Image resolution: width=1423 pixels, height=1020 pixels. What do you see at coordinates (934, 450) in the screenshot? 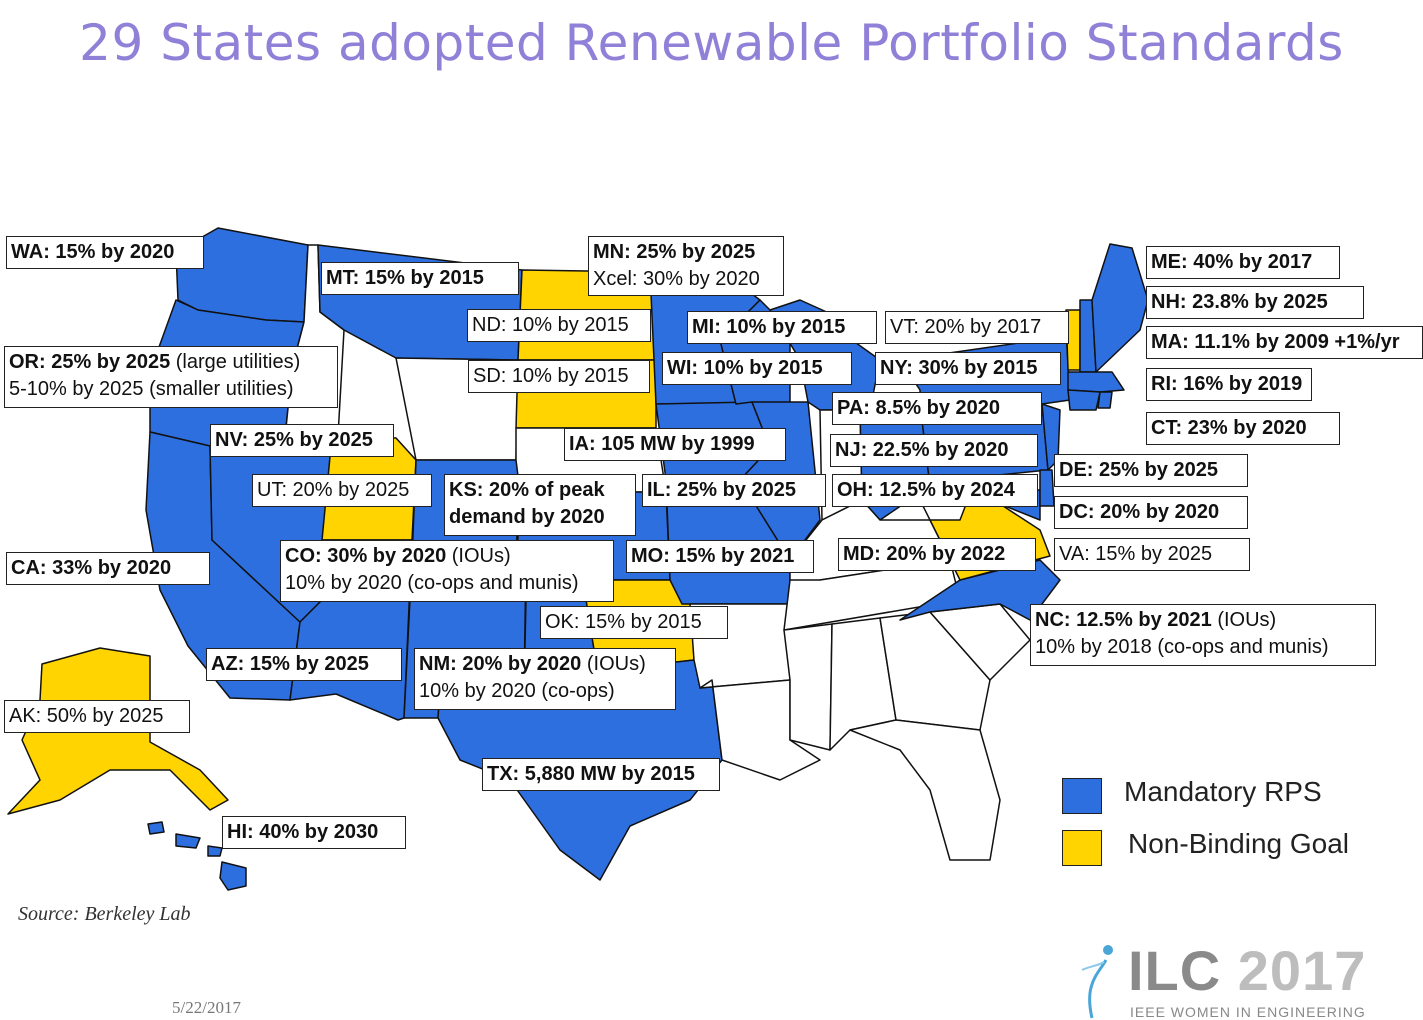
I see `label-NJ: NJ: 22.5% by 2020` at bounding box center [934, 450].